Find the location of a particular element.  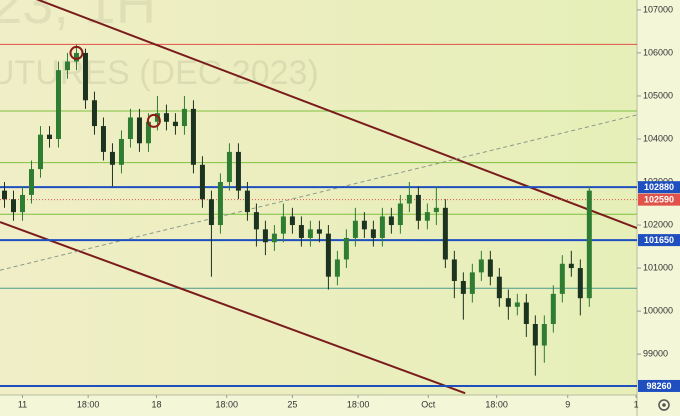

x-tick-label: 11 is located at coordinates (22, 404).